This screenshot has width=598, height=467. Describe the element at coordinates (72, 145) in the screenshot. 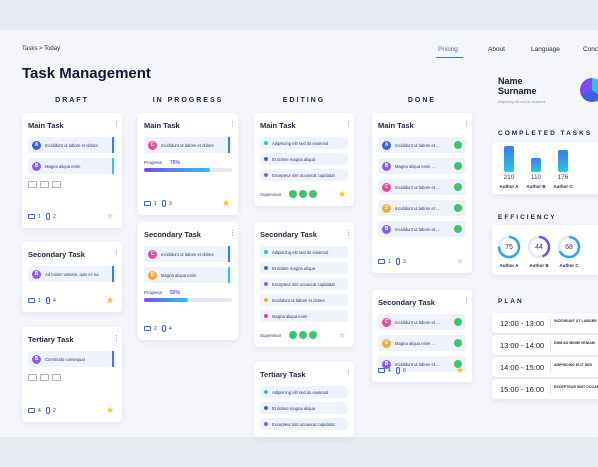

I see `task-item: A Incididunt ut labore et dolore` at that location.